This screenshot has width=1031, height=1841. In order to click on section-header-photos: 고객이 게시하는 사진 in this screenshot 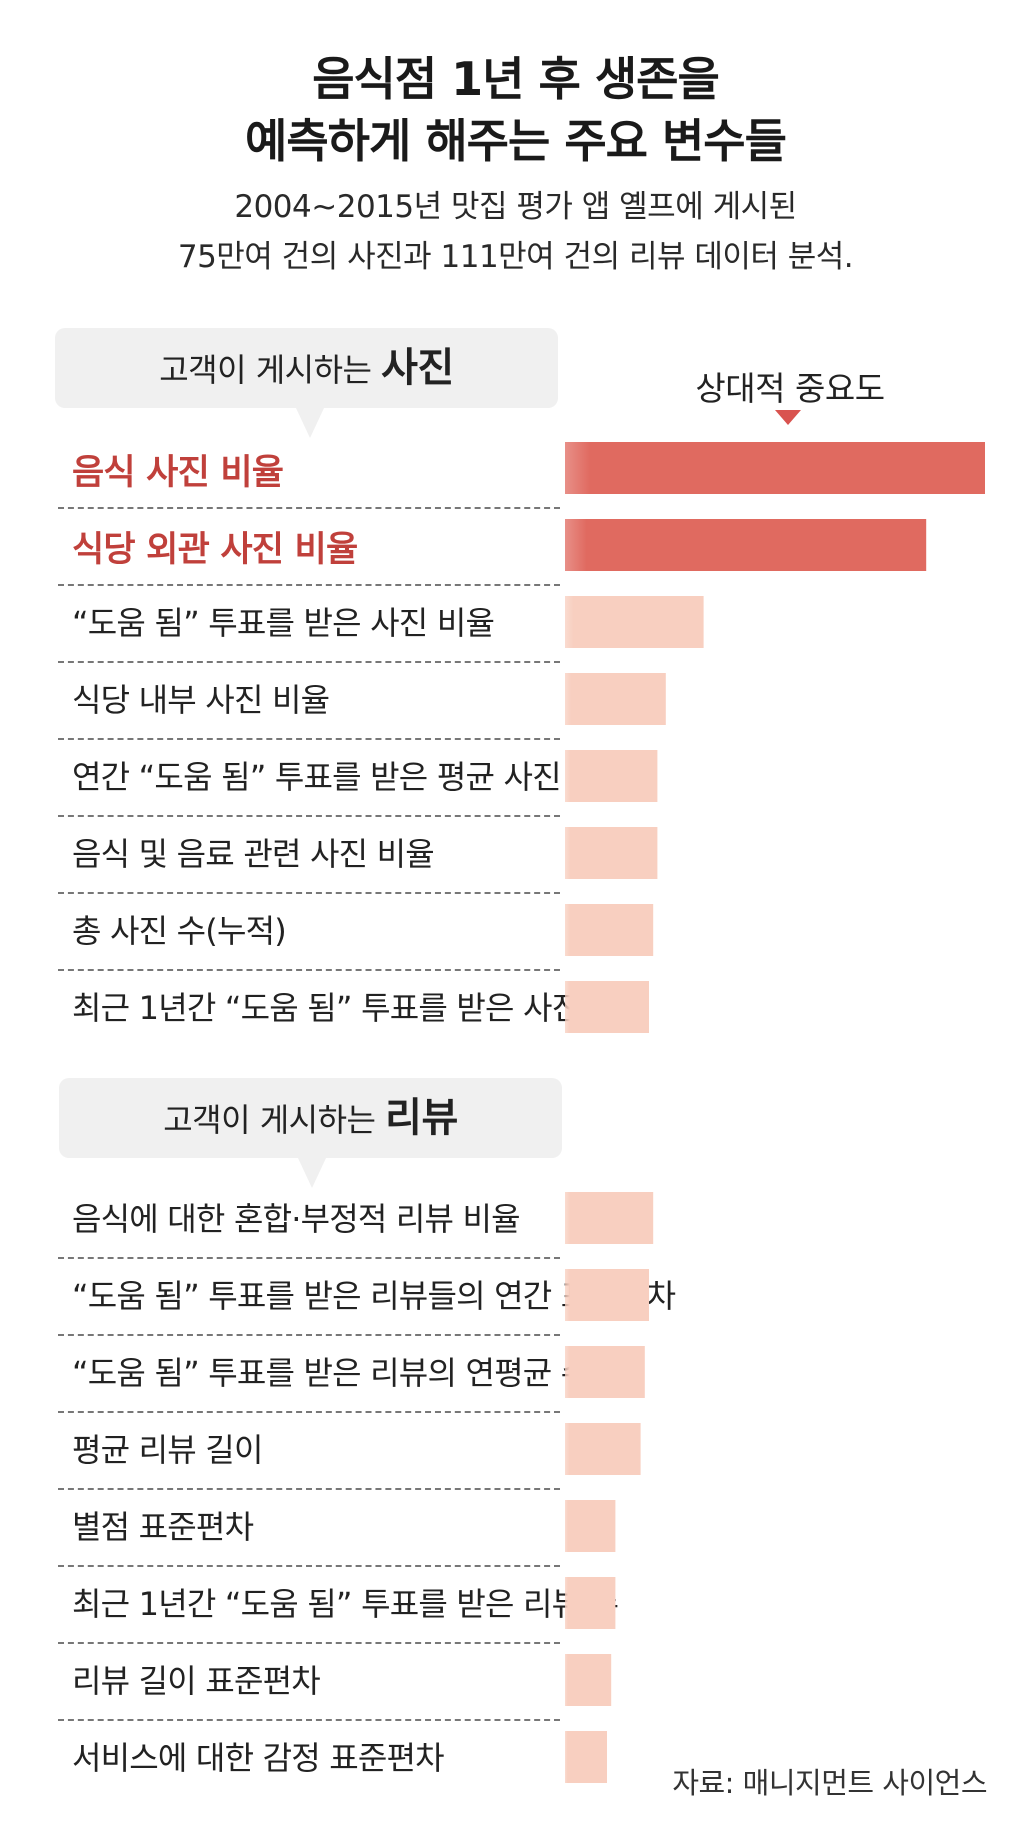, I will do `click(306, 368)`.